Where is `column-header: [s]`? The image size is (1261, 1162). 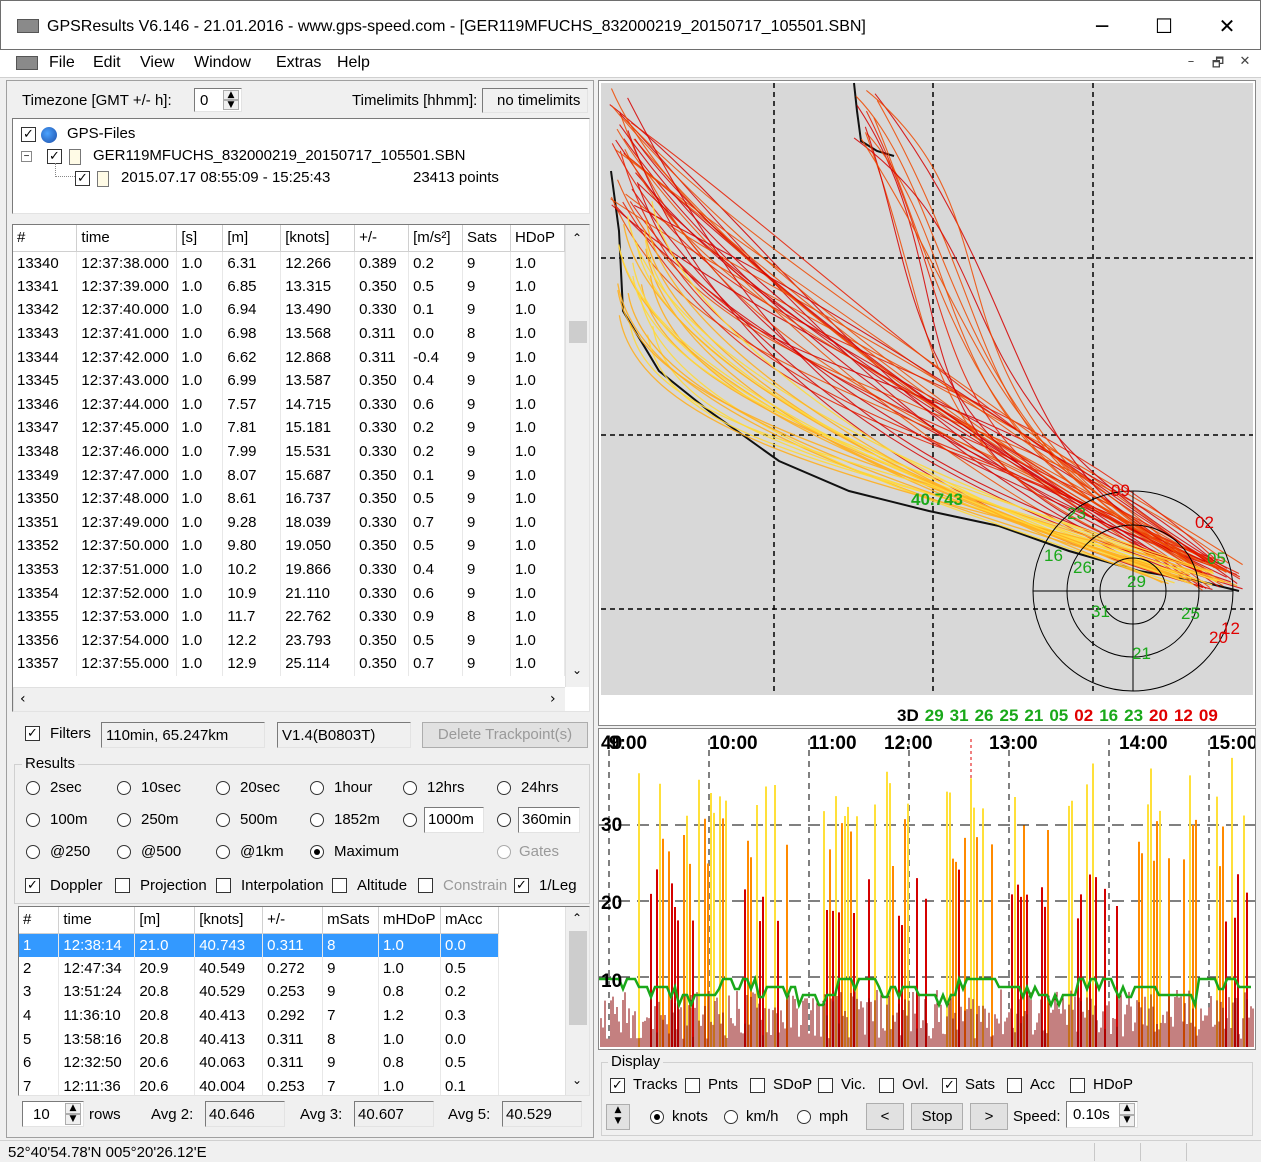
column-header: [s] is located at coordinates (200, 238).